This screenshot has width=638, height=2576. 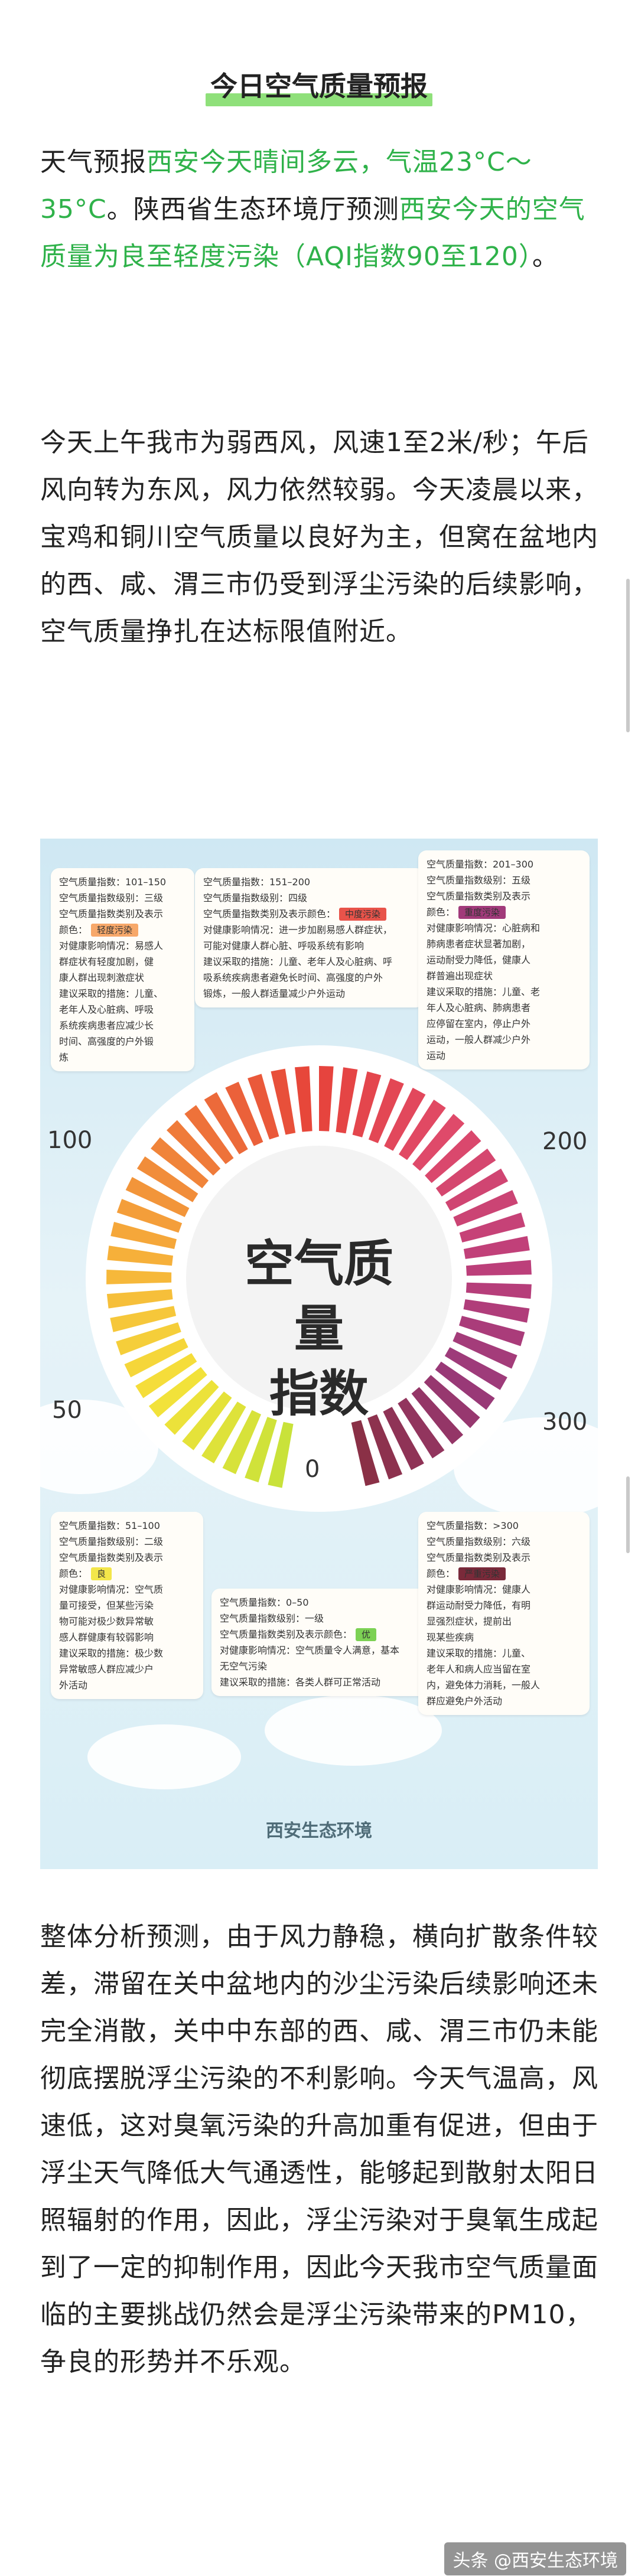 I want to click on card-row-text: 感人群健康有较弱影响, so click(x=107, y=1638).